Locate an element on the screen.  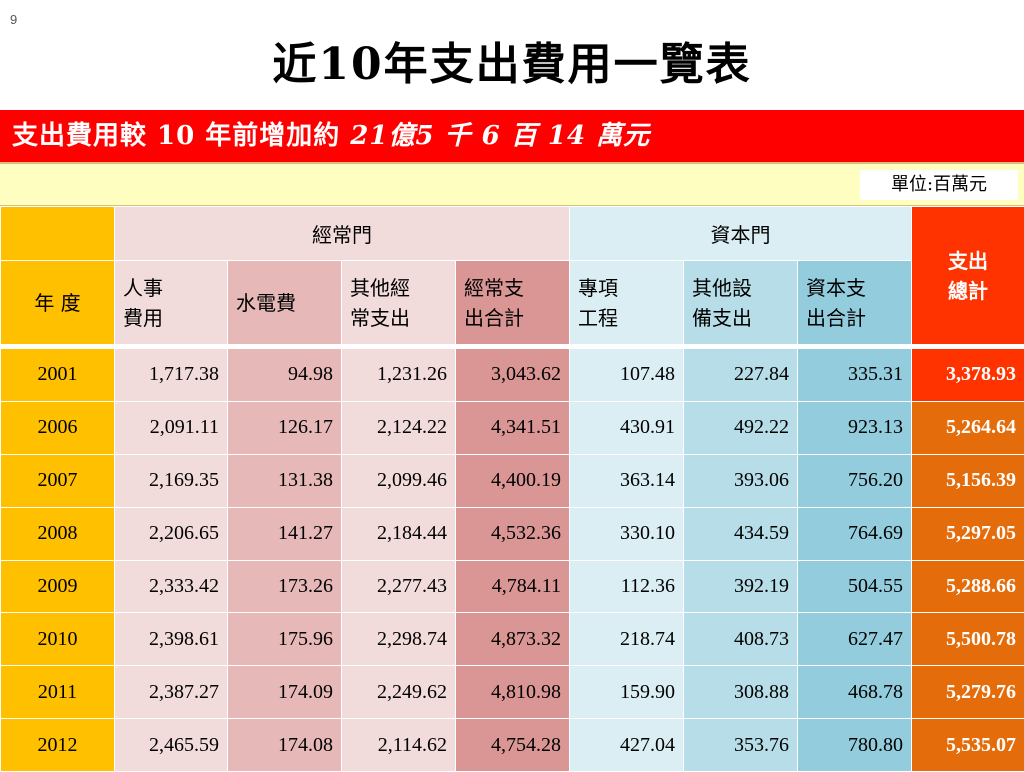
total-cell: 5,500.78 is located at coordinates (968, 639).